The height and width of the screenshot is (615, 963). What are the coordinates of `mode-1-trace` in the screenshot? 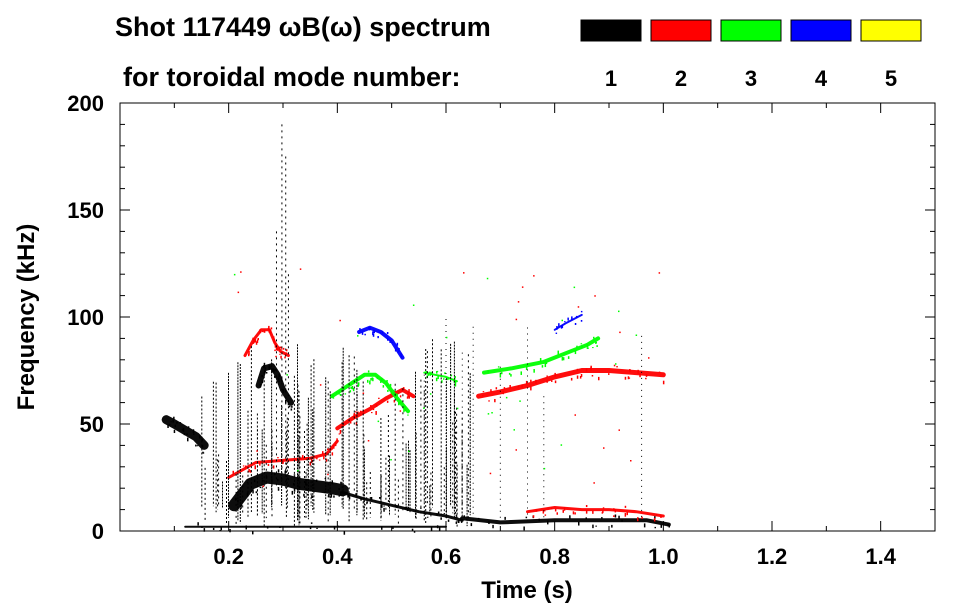 It's located at (288, 491).